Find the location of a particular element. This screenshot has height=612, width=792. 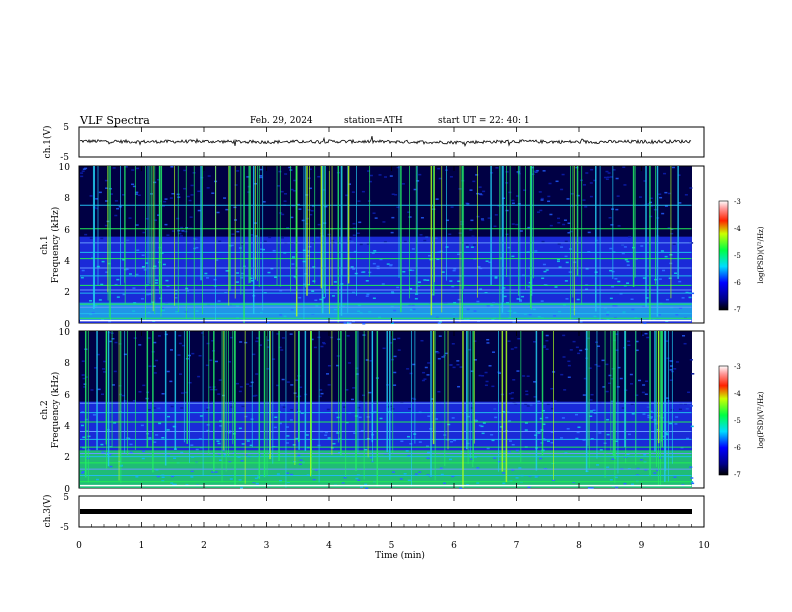

figure-title: VLF Spectra is located at coordinates (114, 120).